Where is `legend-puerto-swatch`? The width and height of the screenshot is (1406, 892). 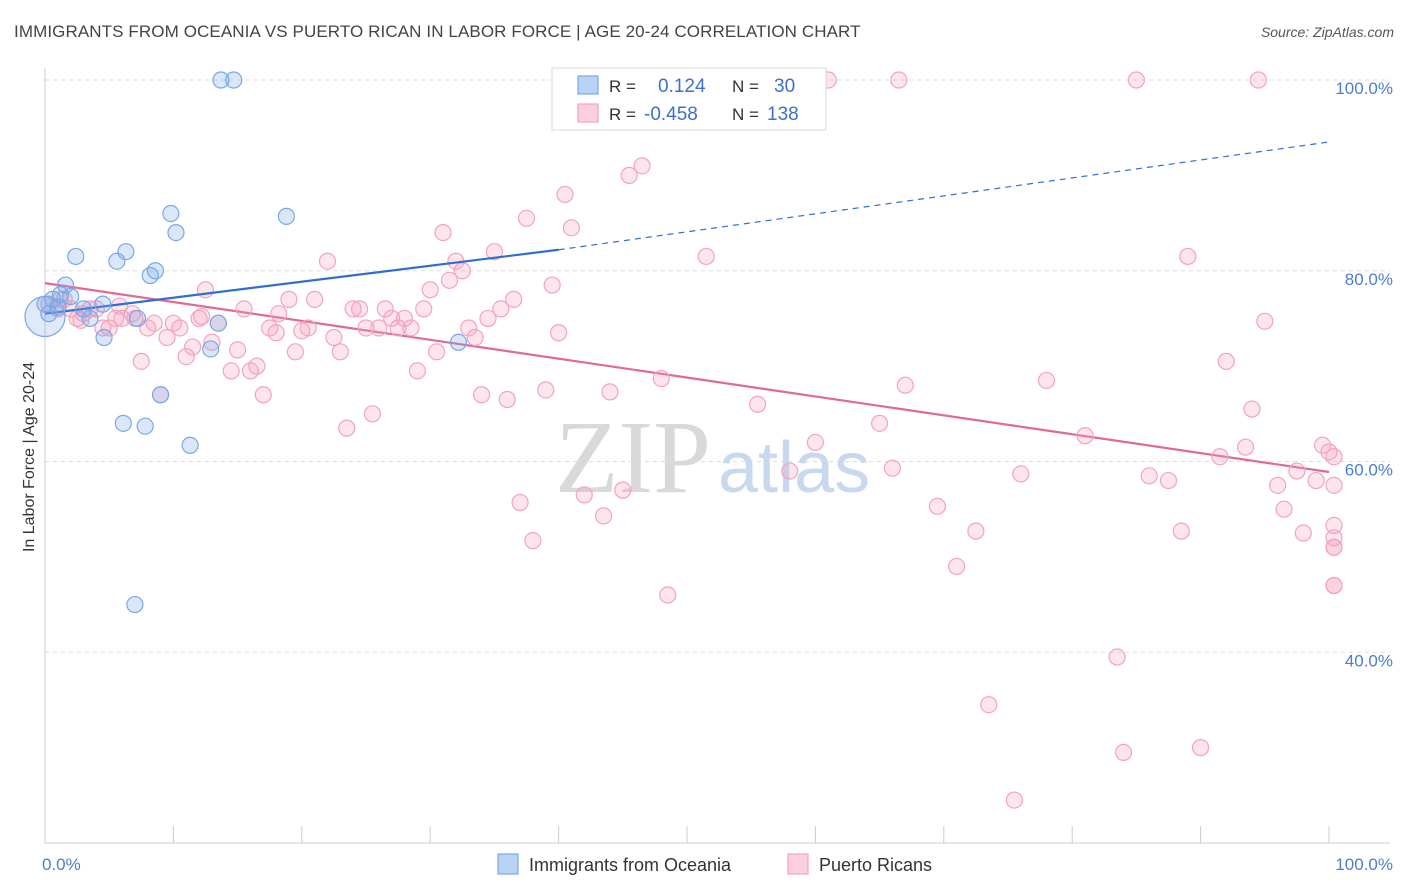
legend-puerto-swatch is located at coordinates (588, 113).